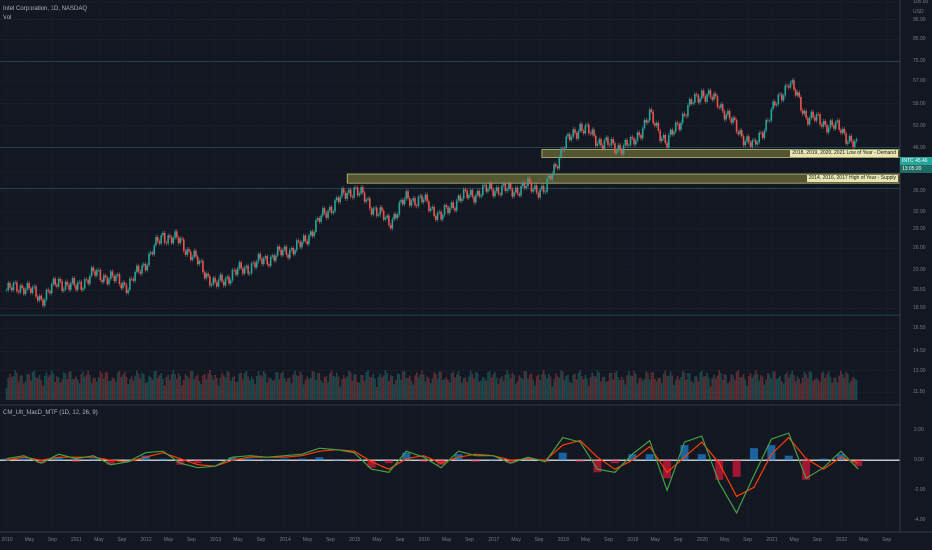 Image resolution: width=932 pixels, height=550 pixels. Describe the element at coordinates (7, 18) in the screenshot. I see `volume-legend: Vol` at that location.